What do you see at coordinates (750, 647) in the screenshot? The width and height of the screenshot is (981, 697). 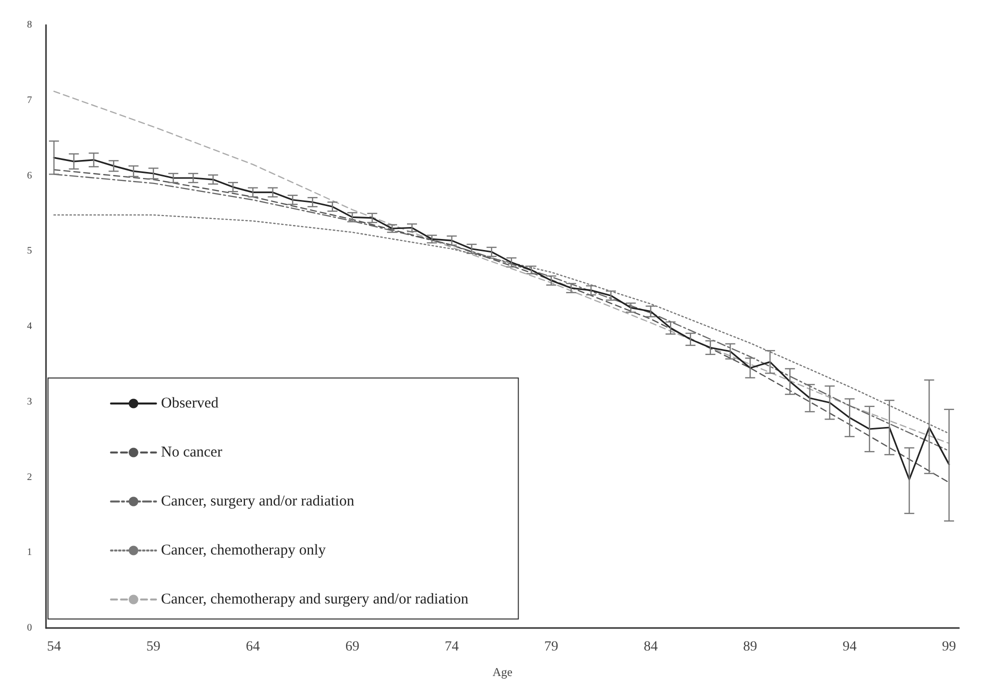 I see `x-tick-label: 89` at bounding box center [750, 647].